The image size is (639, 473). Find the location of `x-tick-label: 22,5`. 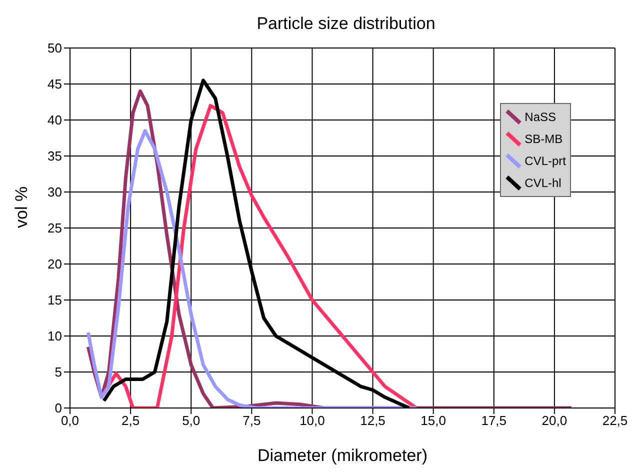

x-tick-label: 22,5 is located at coordinates (615, 420).